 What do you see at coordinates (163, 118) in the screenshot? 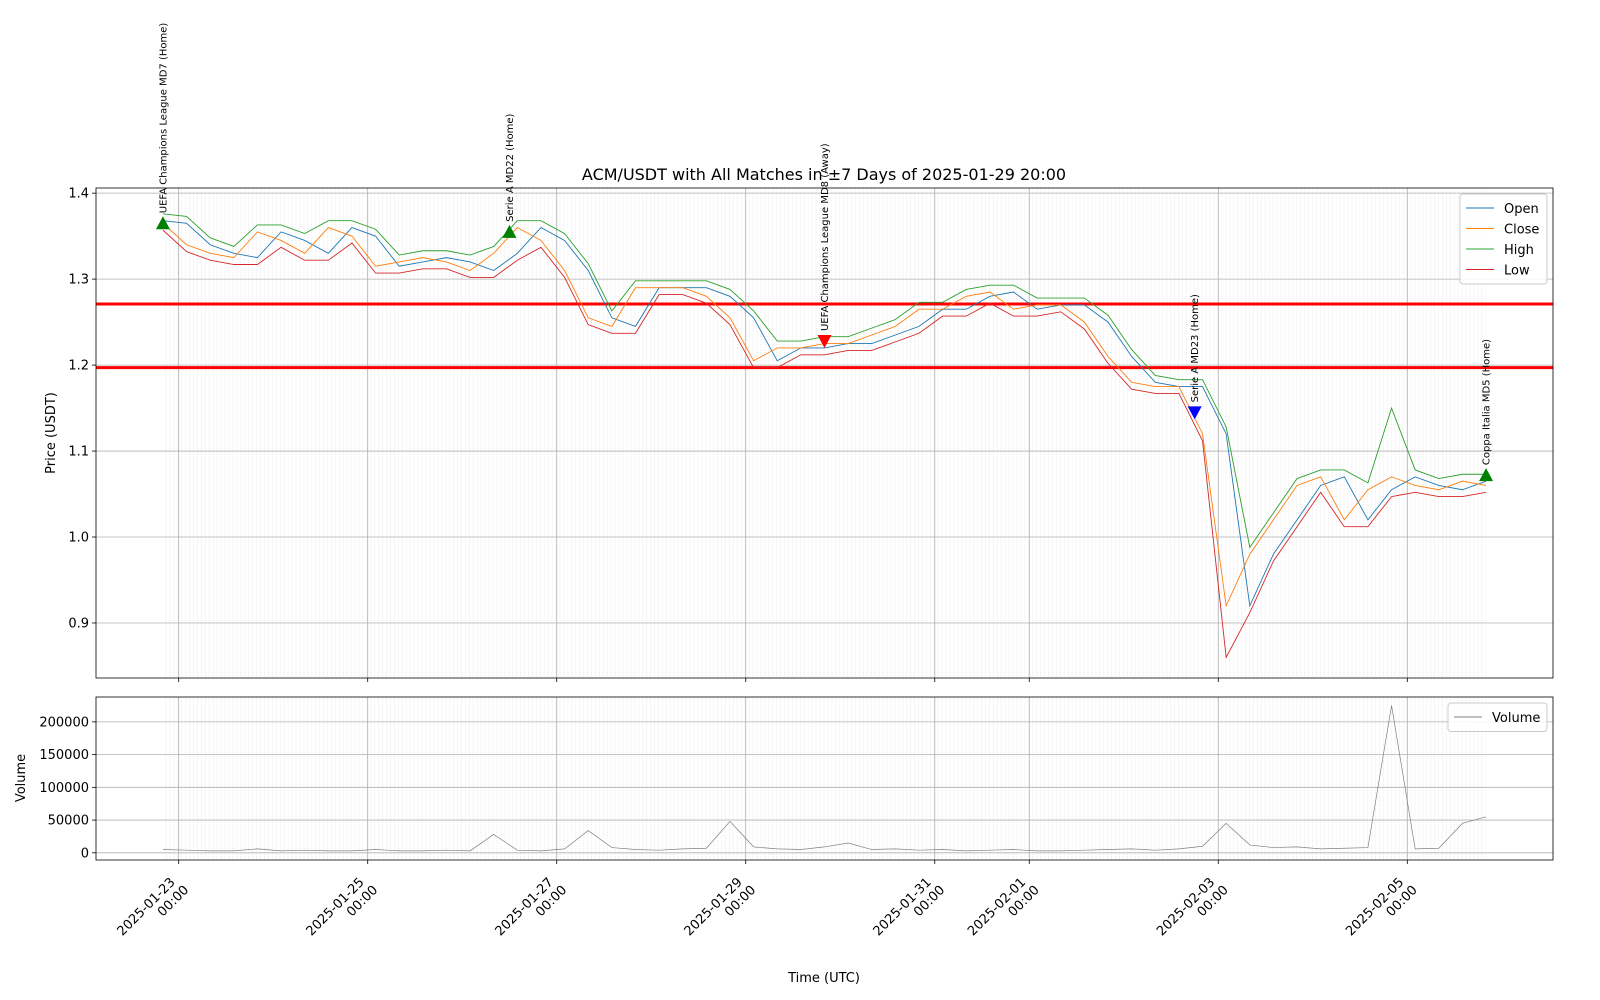
I see `match-label: UEFA Champions League MD7 (Home)` at bounding box center [163, 118].